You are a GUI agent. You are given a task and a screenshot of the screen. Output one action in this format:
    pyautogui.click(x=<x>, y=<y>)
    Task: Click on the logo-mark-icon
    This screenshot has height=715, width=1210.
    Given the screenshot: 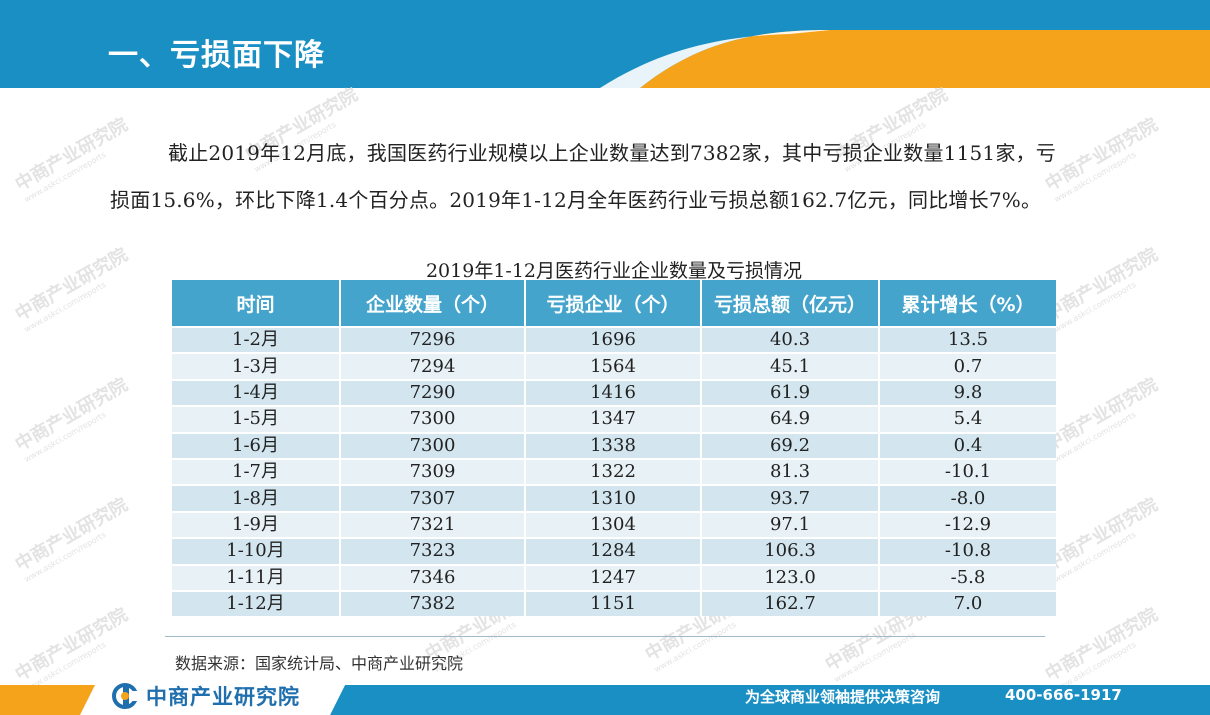 What is the action you would take?
    pyautogui.click(x=127, y=696)
    